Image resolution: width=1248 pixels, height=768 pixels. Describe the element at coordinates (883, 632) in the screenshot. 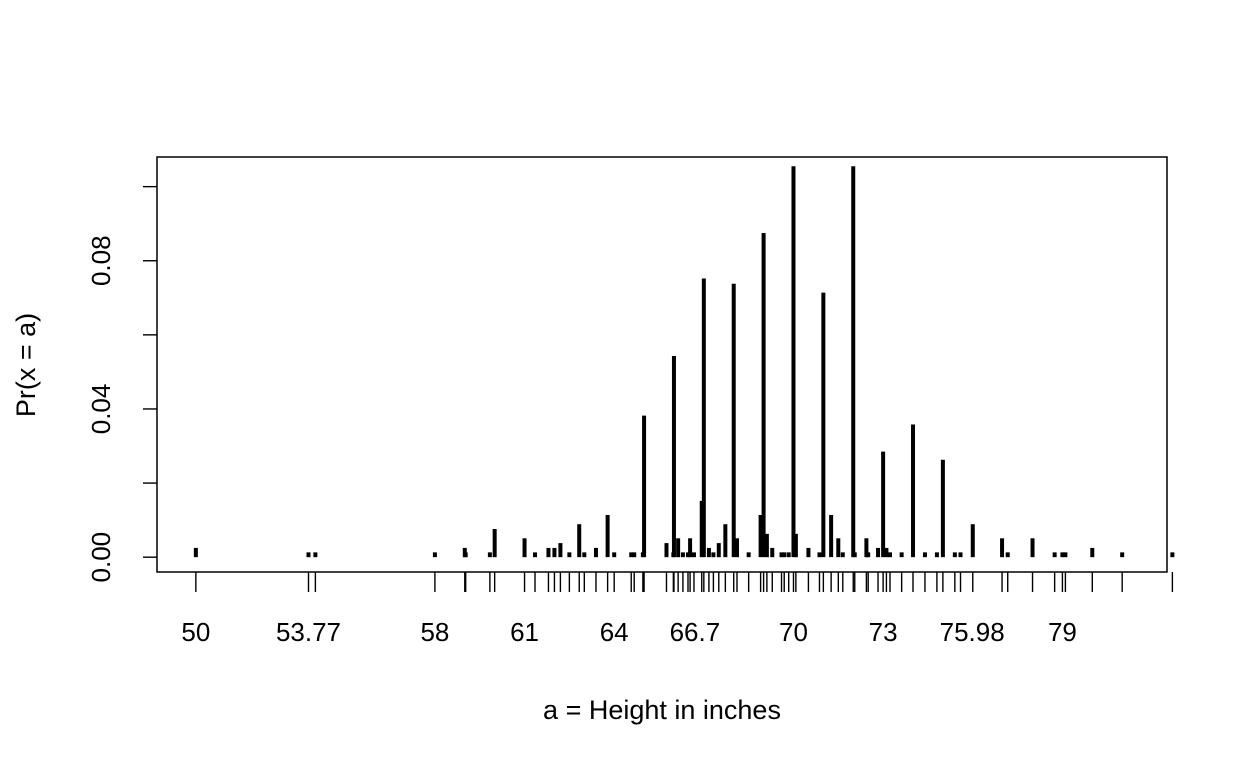

I see `x-tick-label: 73` at that location.